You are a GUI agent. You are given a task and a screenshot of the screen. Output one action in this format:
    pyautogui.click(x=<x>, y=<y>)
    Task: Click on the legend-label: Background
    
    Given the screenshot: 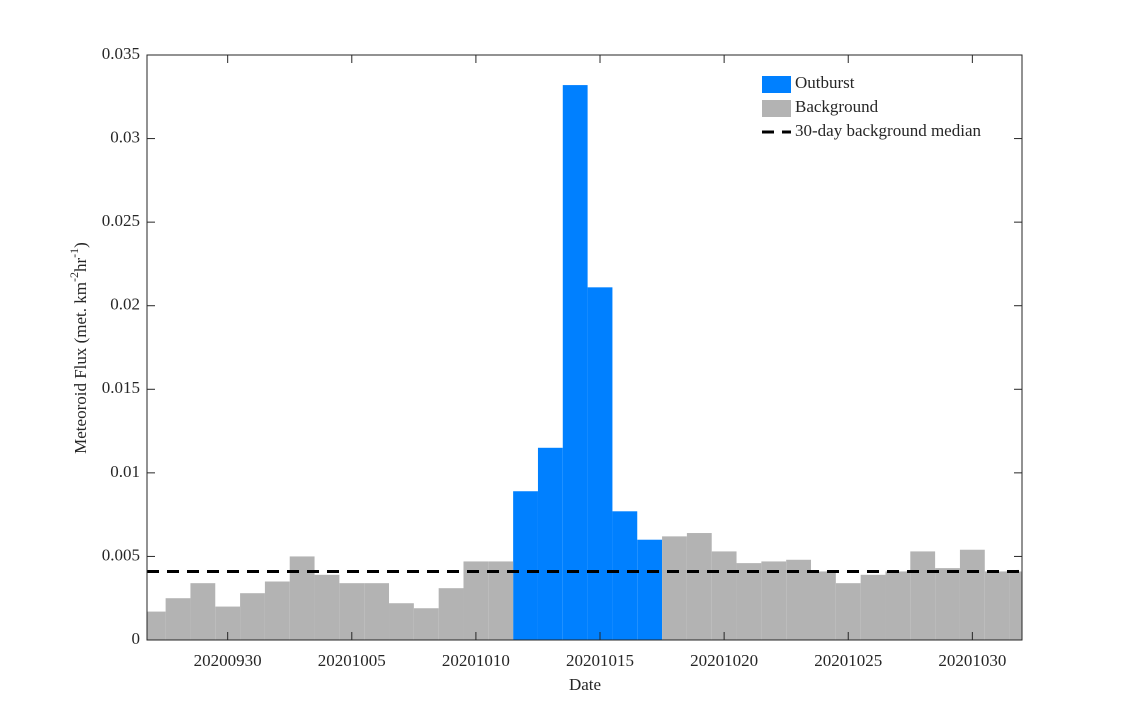 What is the action you would take?
    pyautogui.click(x=837, y=106)
    